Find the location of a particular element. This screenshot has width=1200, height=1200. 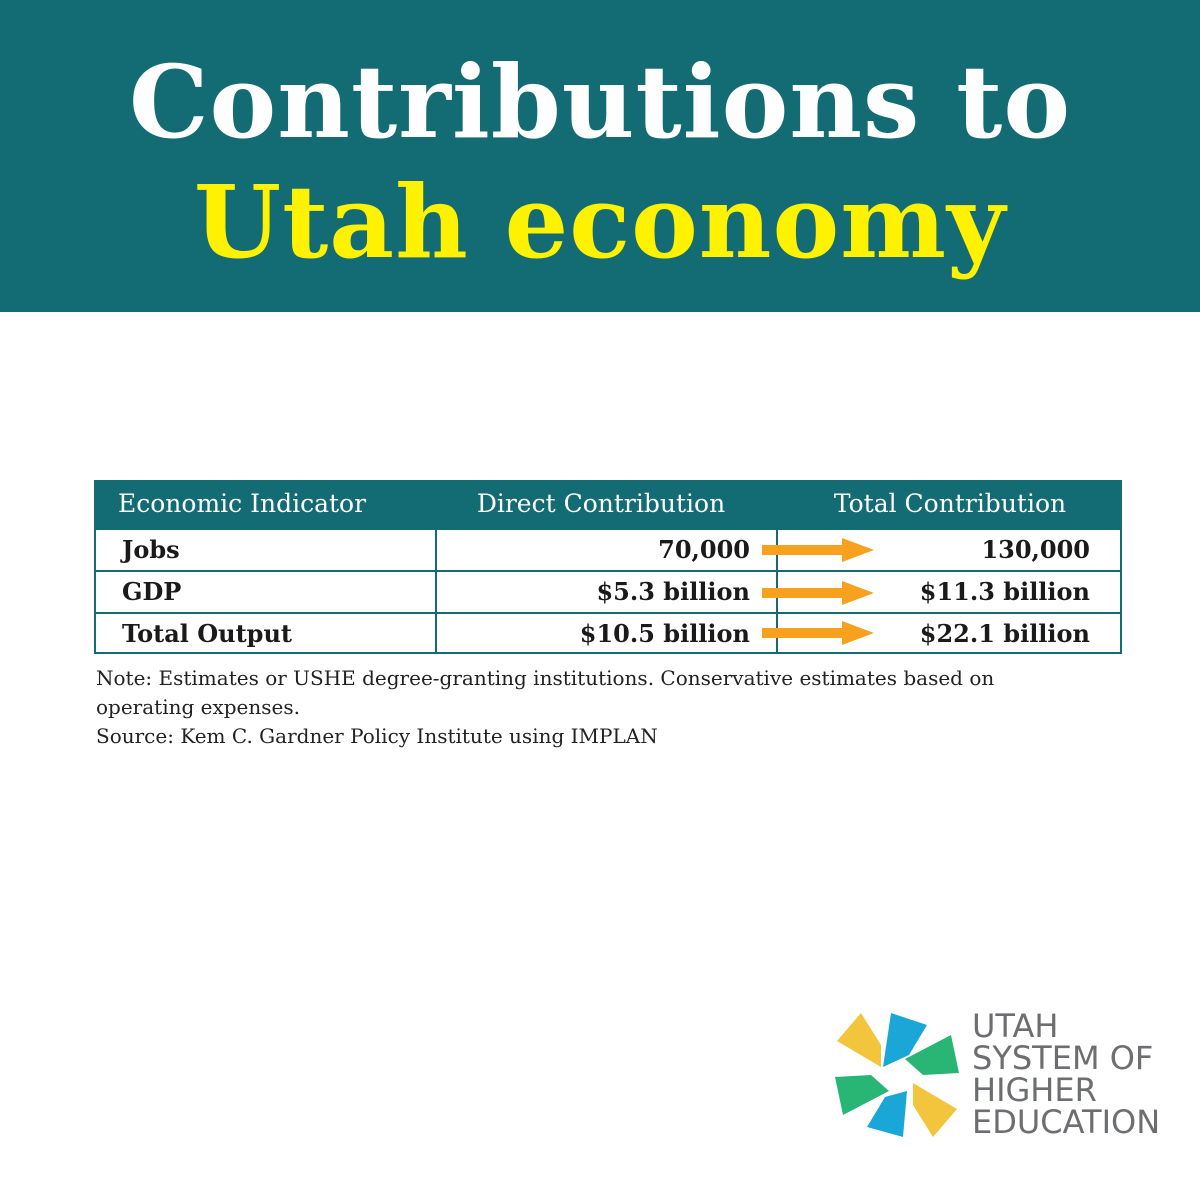

table-row: GDP $5.3 billion $11.3 billion is located at coordinates (608, 591).